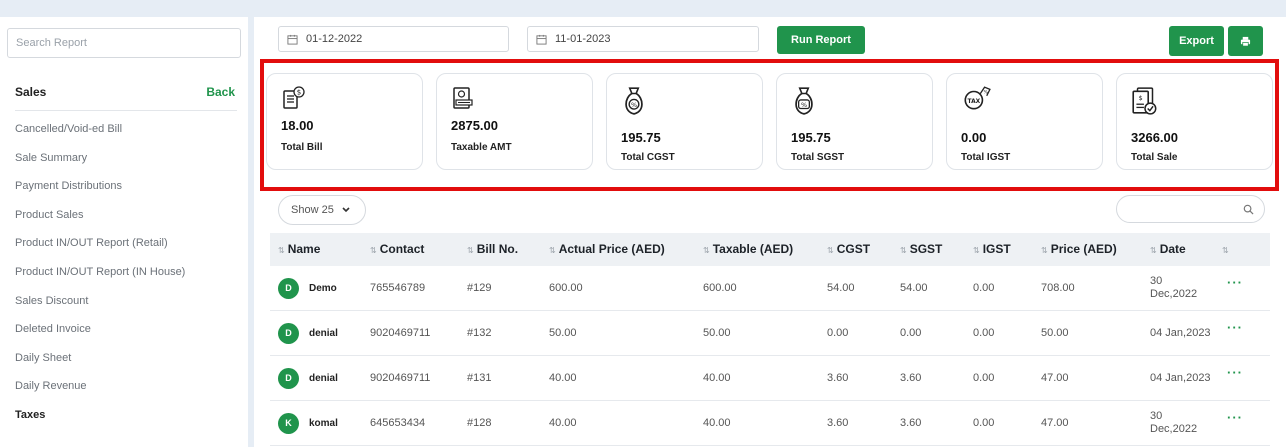 This screenshot has width=1286, height=447. Describe the element at coordinates (49, 214) in the screenshot. I see `sidebar-item-product-sales: Product Sales` at that location.